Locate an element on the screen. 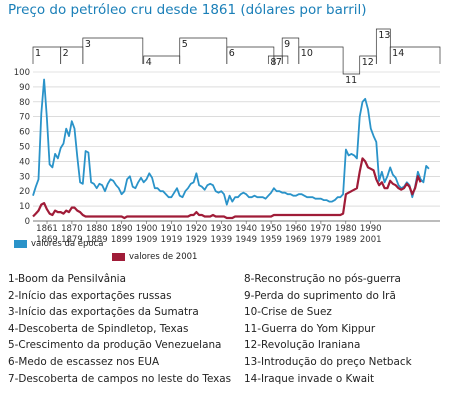 Image resolution: width=450 pixels, height=400 pixels. x-tick-label: 1880 is located at coordinates (97, 229).